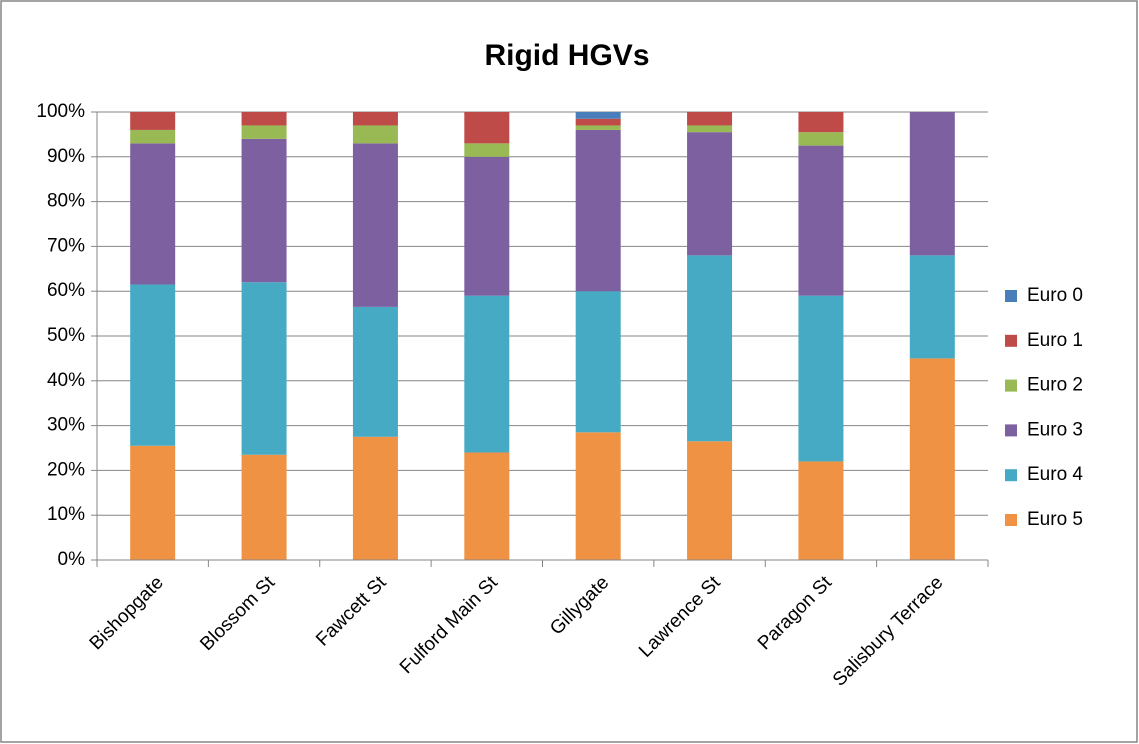  Describe the element at coordinates (66, 201) in the screenshot. I see `y-tick-label: 80%` at that location.